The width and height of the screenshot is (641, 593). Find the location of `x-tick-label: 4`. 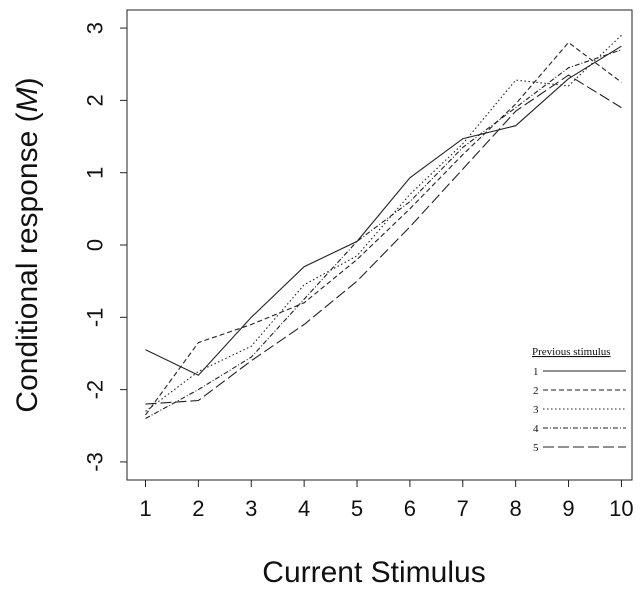

x-tick-label: 4 is located at coordinates (304, 508).